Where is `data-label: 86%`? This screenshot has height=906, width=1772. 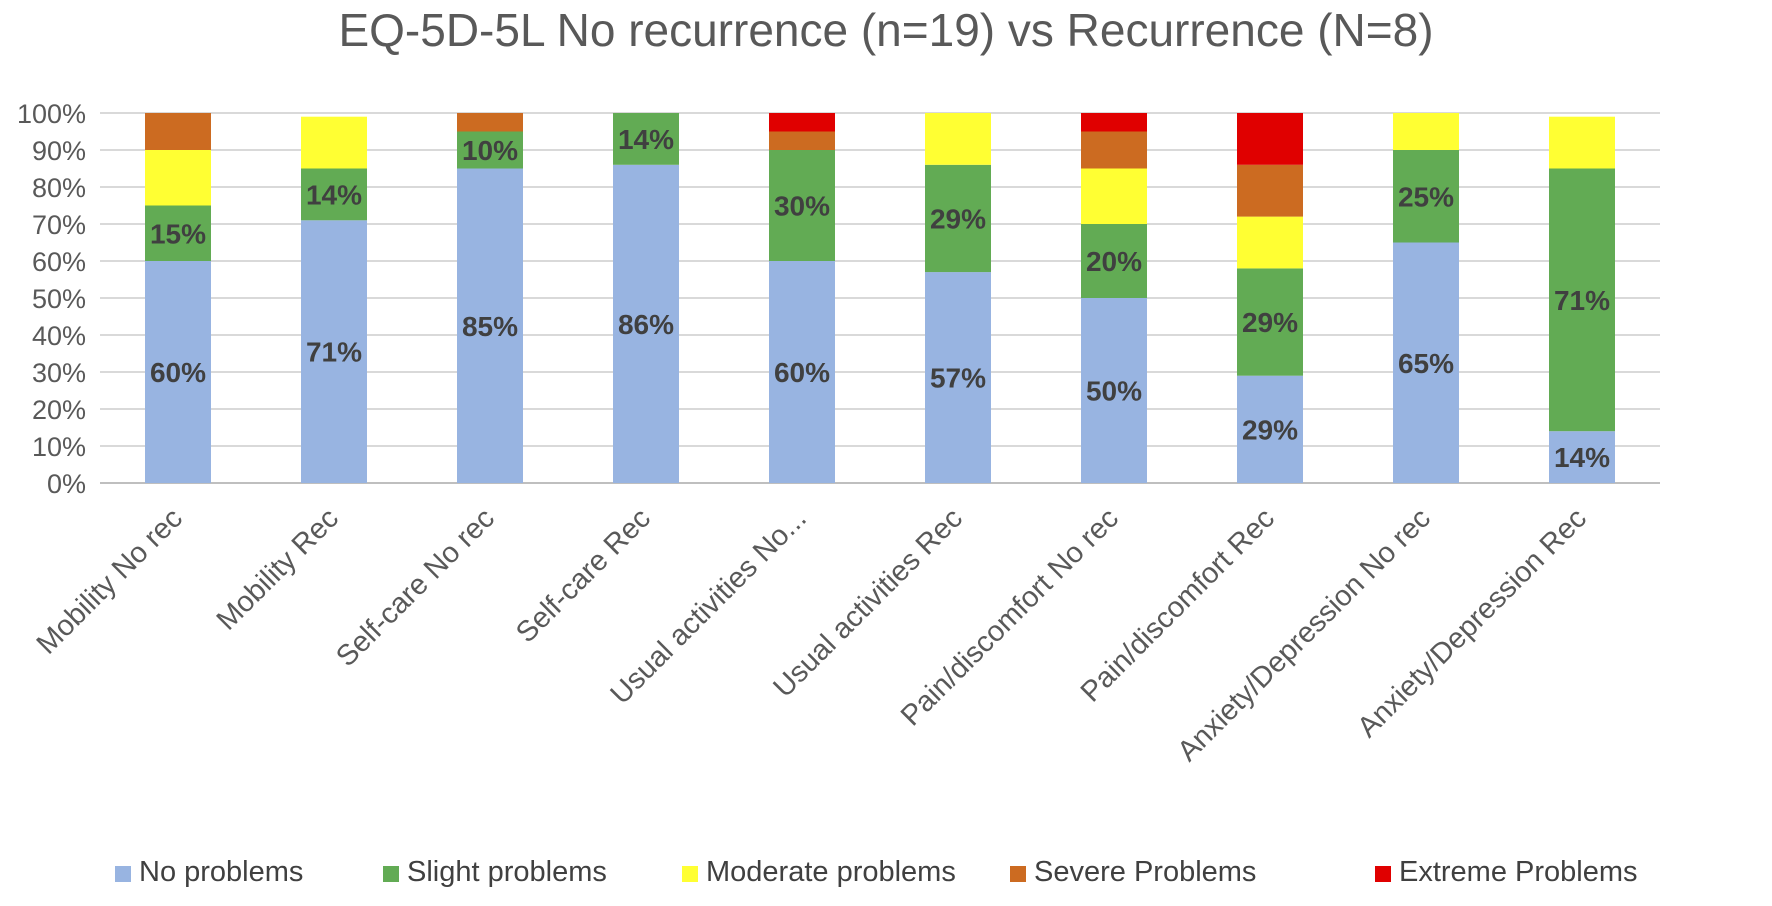 data-label: 86% is located at coordinates (646, 324).